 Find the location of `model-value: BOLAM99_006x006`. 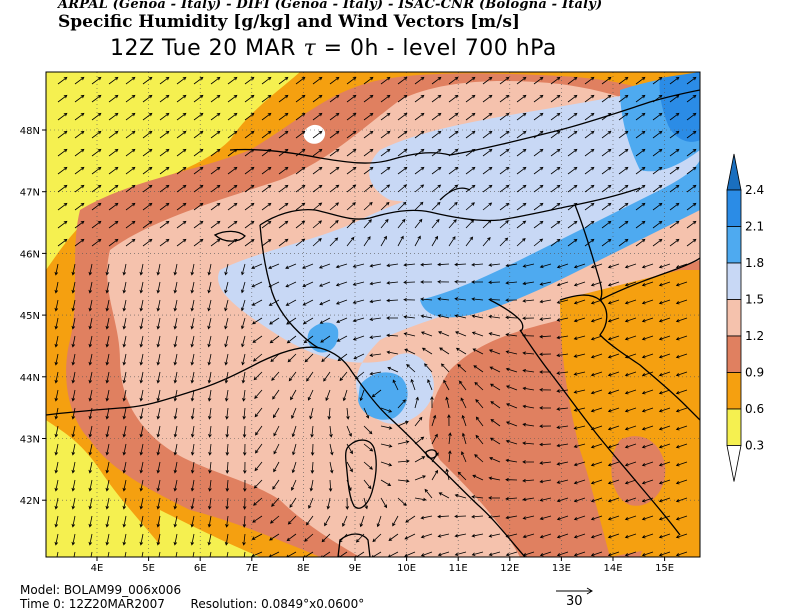

model-value: BOLAM99_006x006 is located at coordinates (122, 590).